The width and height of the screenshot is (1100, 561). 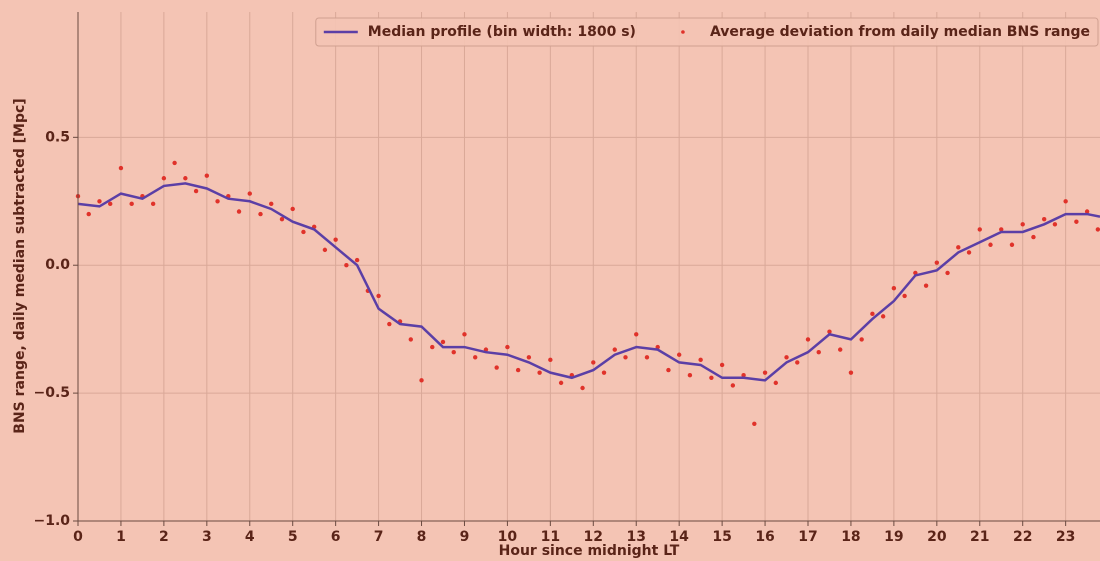 What do you see at coordinates (893, 537) in the screenshot?
I see `x-tick-label: 19` at bounding box center [893, 537].